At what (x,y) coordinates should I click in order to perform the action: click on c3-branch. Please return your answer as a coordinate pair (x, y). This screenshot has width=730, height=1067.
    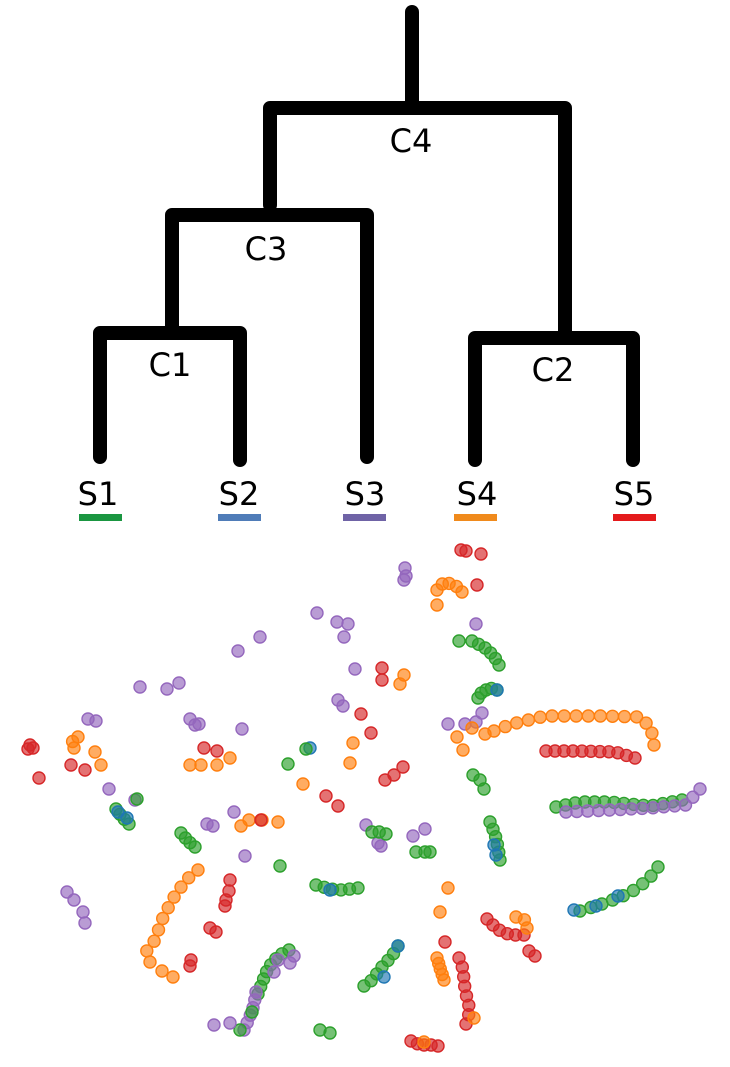
    Looking at the image, I should click on (269, 336).